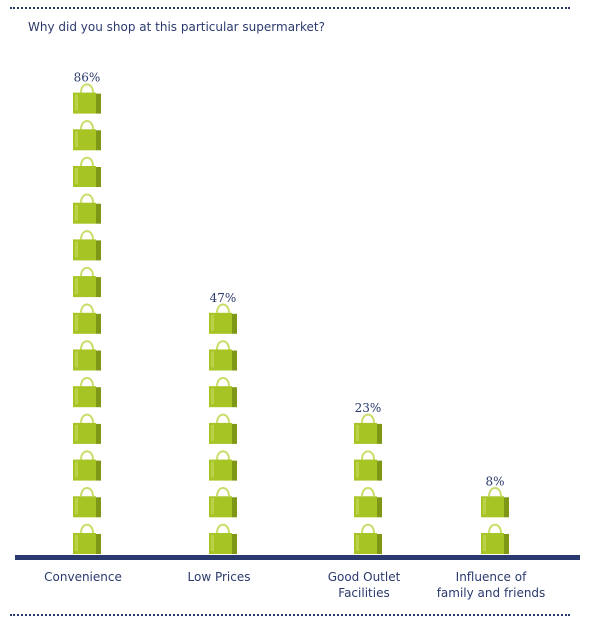  I want to click on data-label: 23%, so click(368, 408).